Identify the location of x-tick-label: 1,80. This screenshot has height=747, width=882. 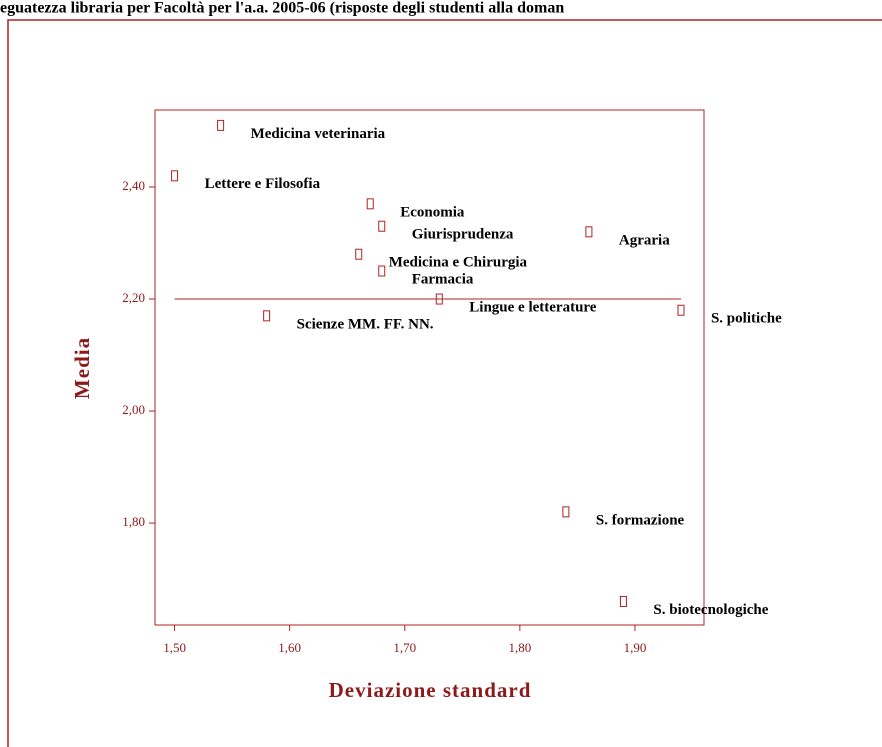
(519, 647).